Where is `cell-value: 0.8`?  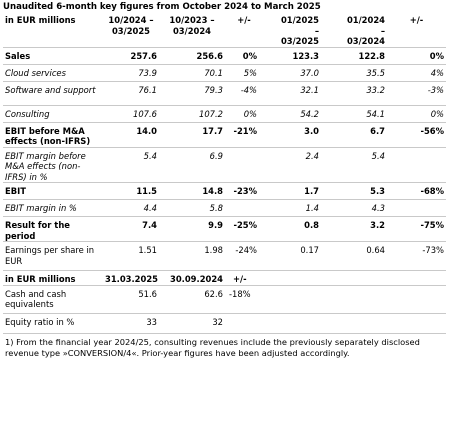
cell-value: 0.8 is located at coordinates (292, 229).